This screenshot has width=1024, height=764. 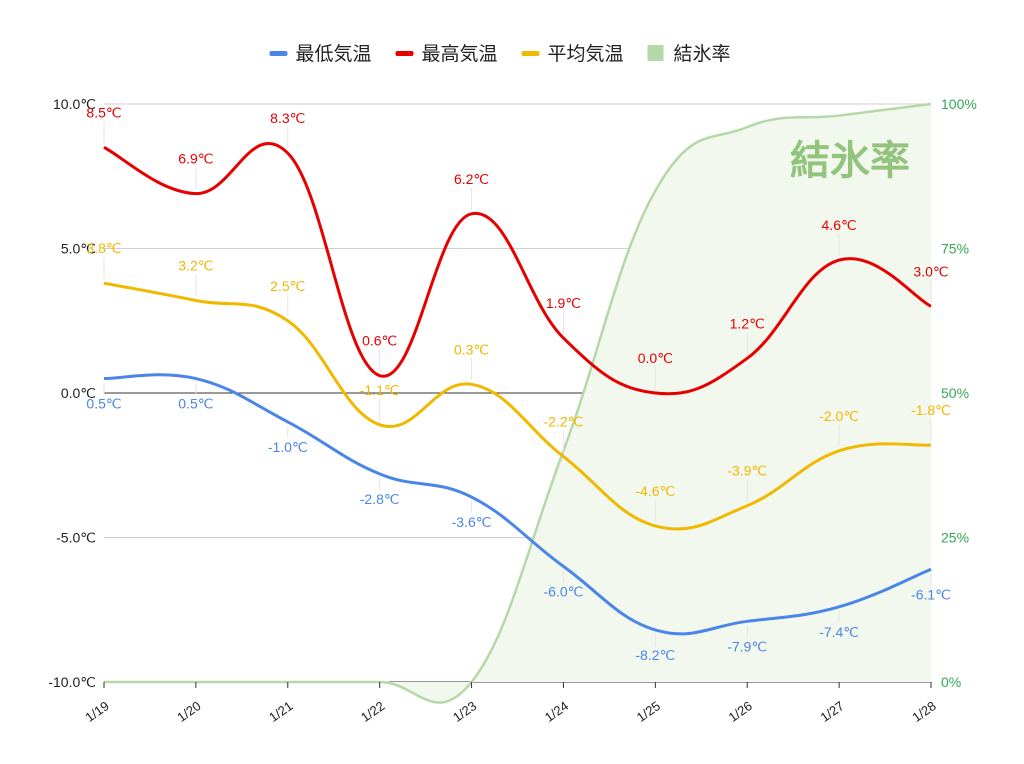 What do you see at coordinates (556, 711) in the screenshot?
I see `x-tick-label: 1/24` at bounding box center [556, 711].